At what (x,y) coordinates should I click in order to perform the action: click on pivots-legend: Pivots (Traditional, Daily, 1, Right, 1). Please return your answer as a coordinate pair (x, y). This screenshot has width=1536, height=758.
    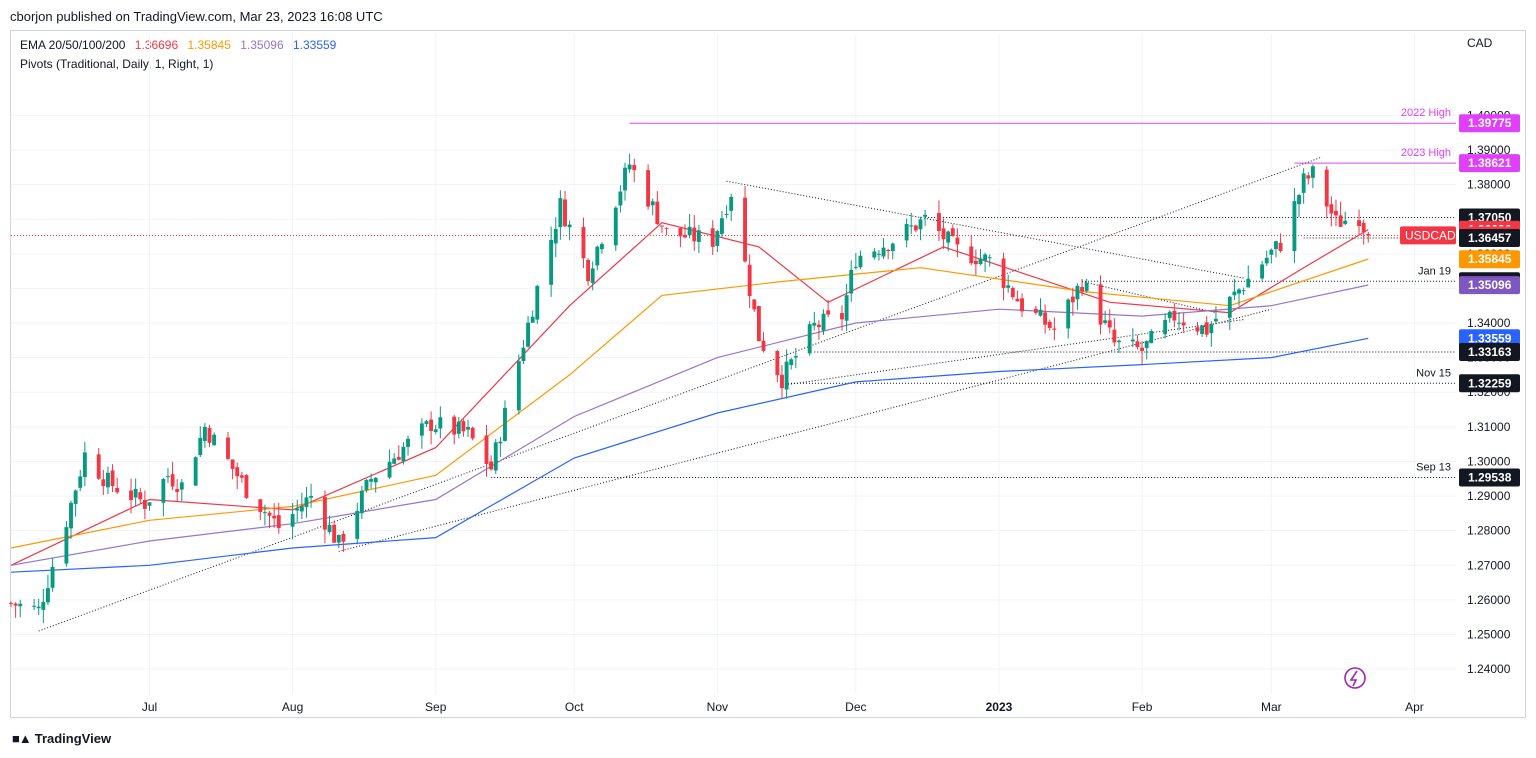
    Looking at the image, I should click on (117, 64).